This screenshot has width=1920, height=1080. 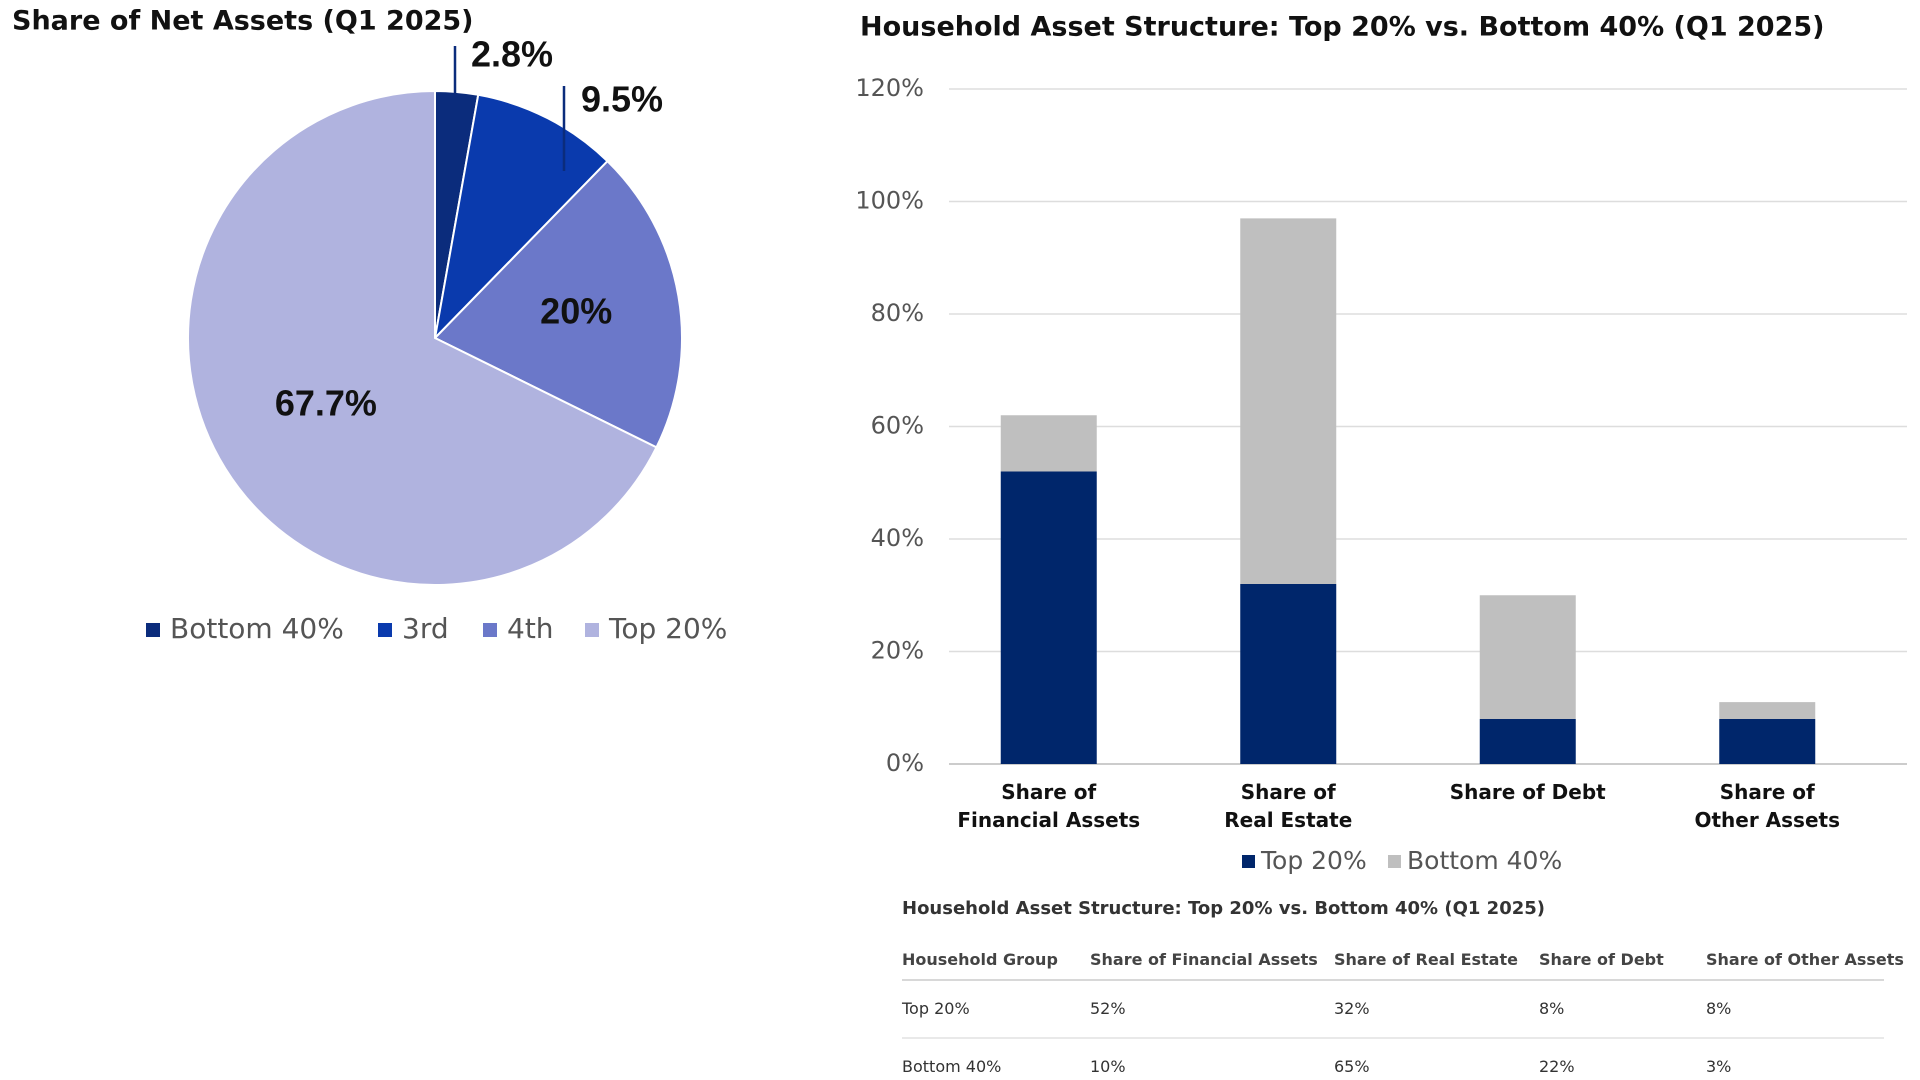 What do you see at coordinates (1049, 806) in the screenshot?
I see `x-tick-label: Share of Financial Assets` at bounding box center [1049, 806].